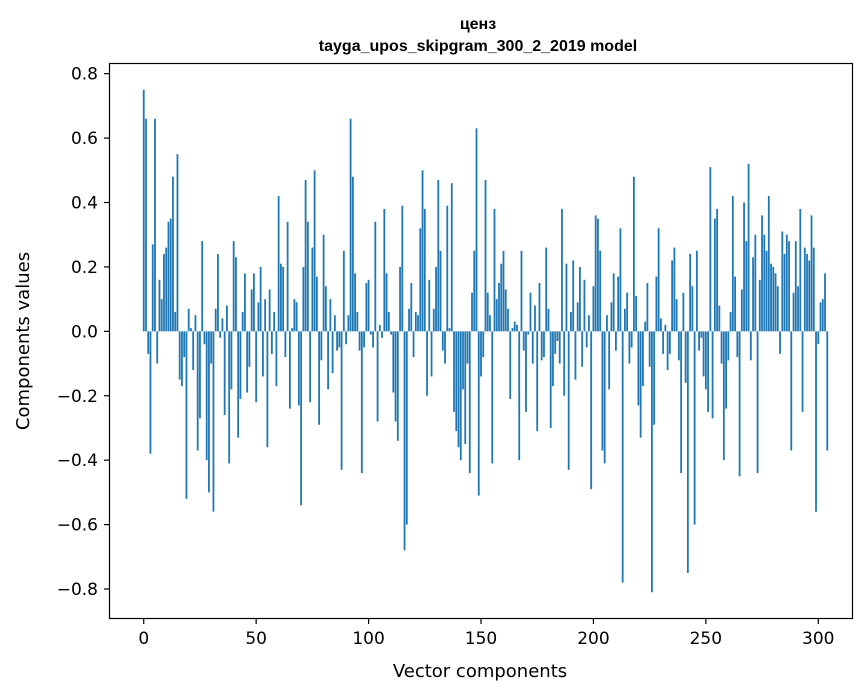 This screenshot has height=696, width=867. I want to click on x-tick-label: 100, so click(368, 639).